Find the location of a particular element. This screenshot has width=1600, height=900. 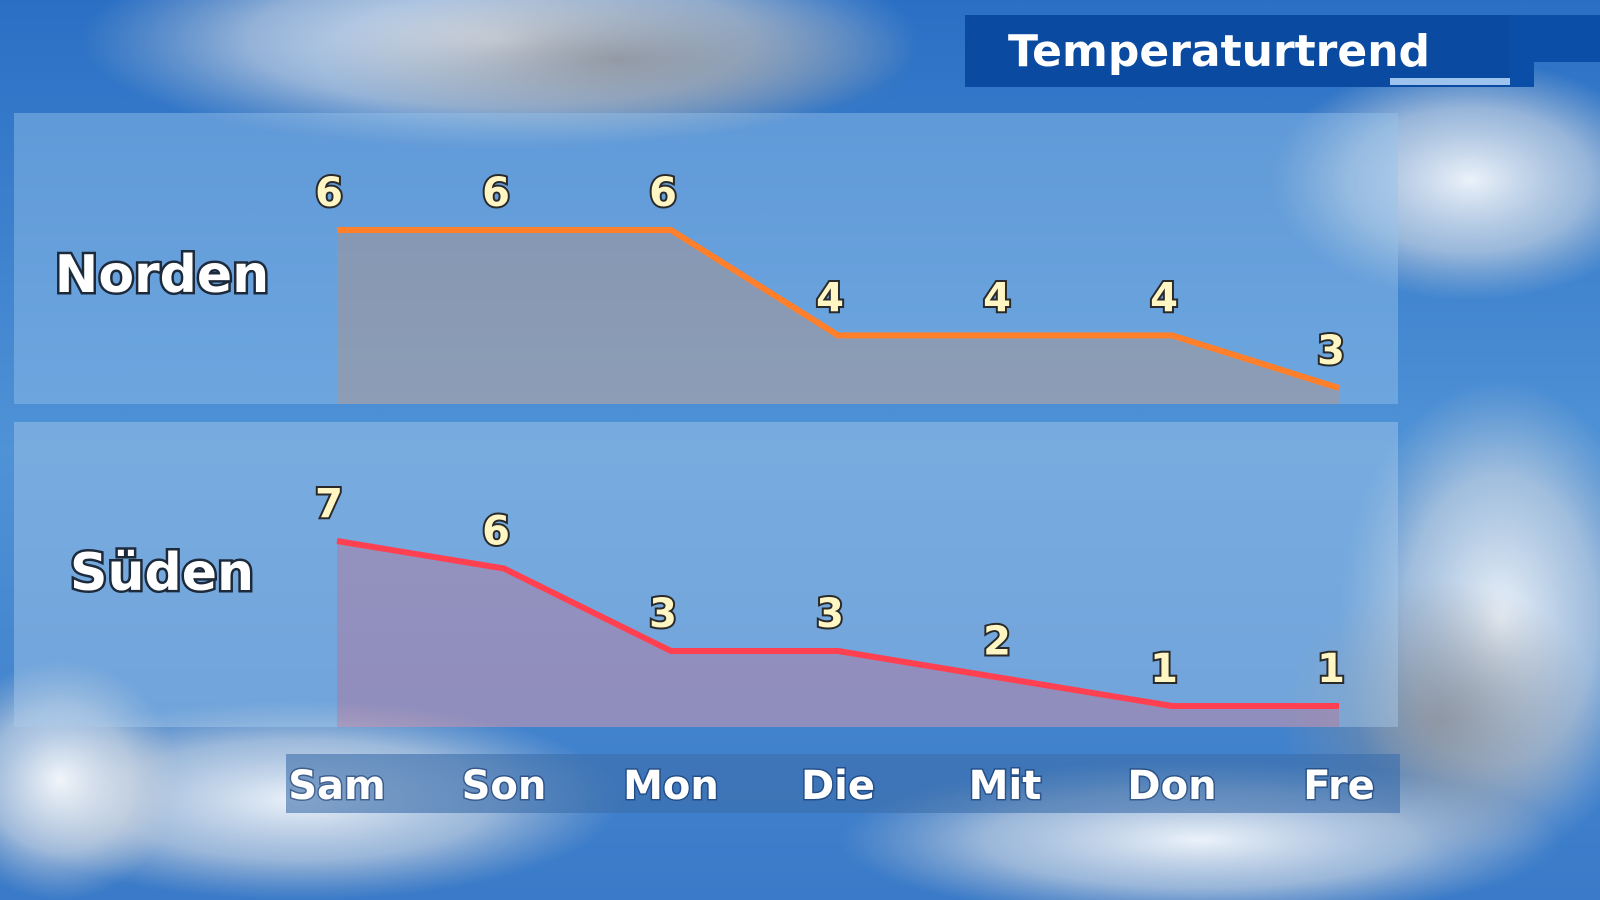

x-tick-label: Don is located at coordinates (1171, 786).